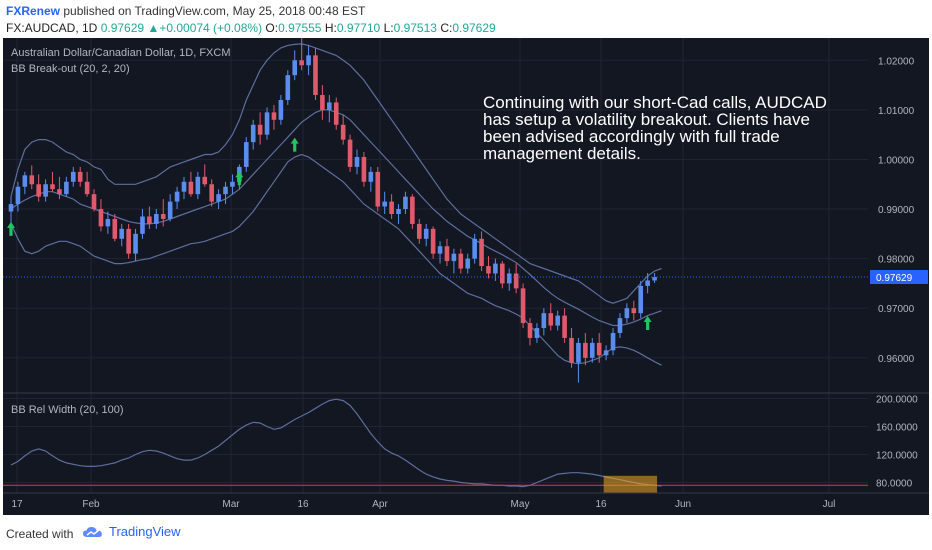  I want to click on low-label: L:, so click(388, 28).